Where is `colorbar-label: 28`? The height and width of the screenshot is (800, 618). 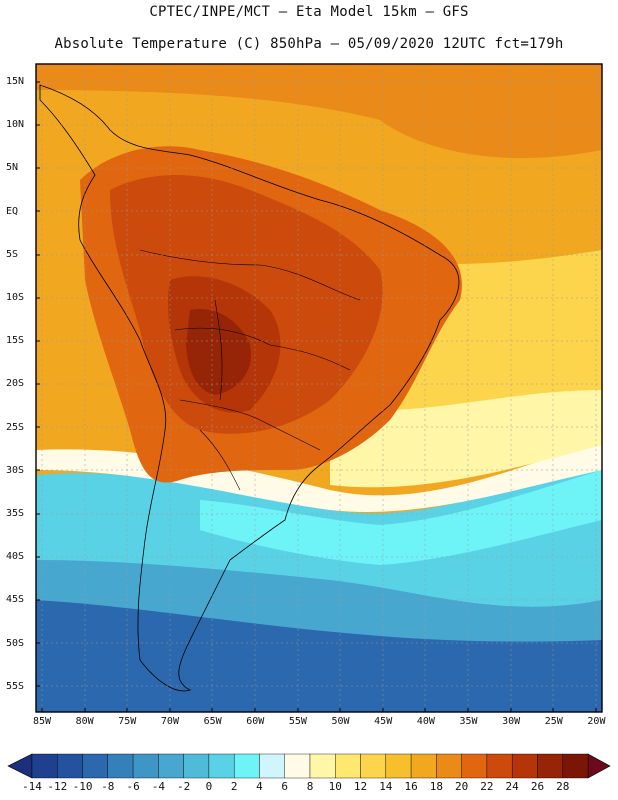 colorbar-label: 28 is located at coordinates (563, 786).